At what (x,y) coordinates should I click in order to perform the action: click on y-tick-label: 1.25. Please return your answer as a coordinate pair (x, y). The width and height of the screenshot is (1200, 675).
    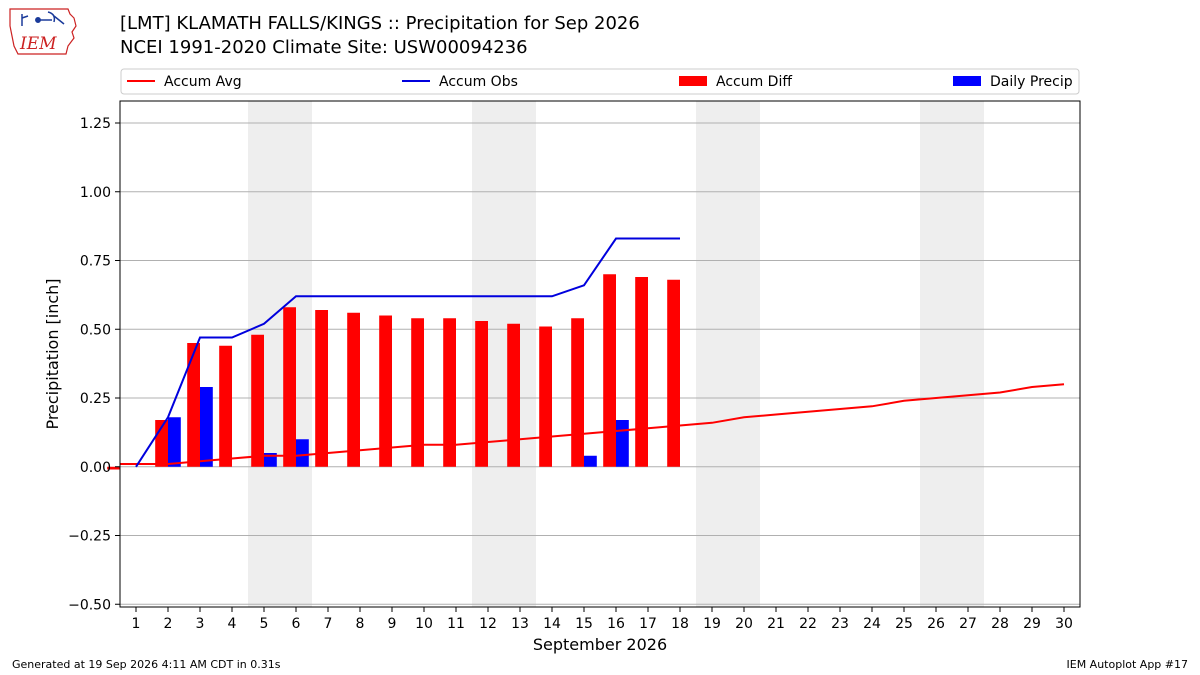
    Looking at the image, I should click on (95, 124).